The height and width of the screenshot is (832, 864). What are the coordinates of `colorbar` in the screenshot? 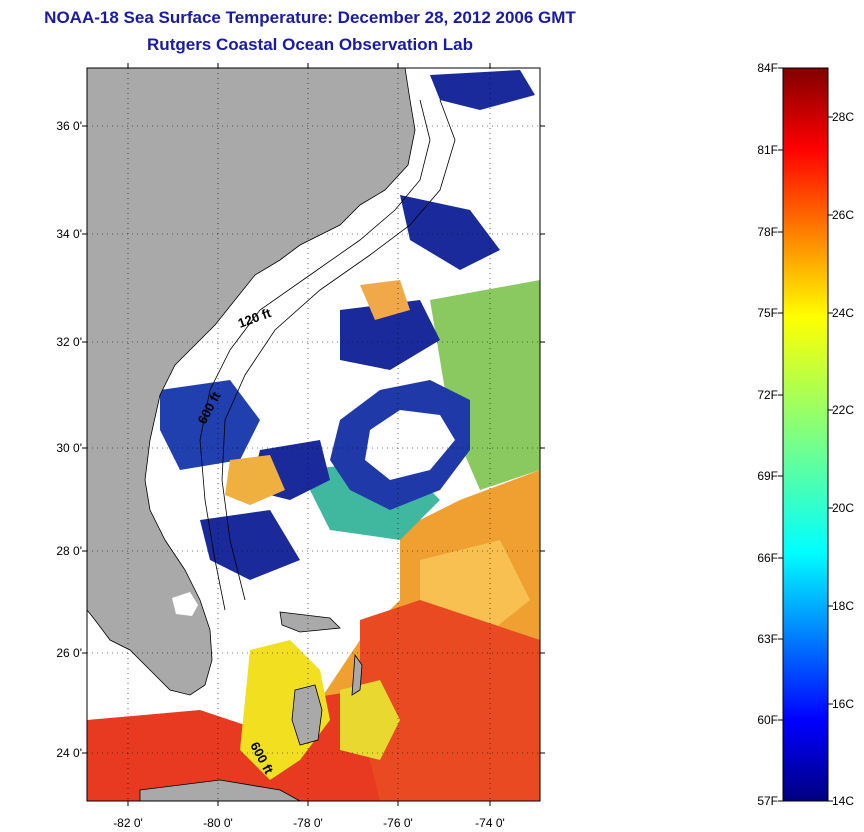 It's located at (805, 434).